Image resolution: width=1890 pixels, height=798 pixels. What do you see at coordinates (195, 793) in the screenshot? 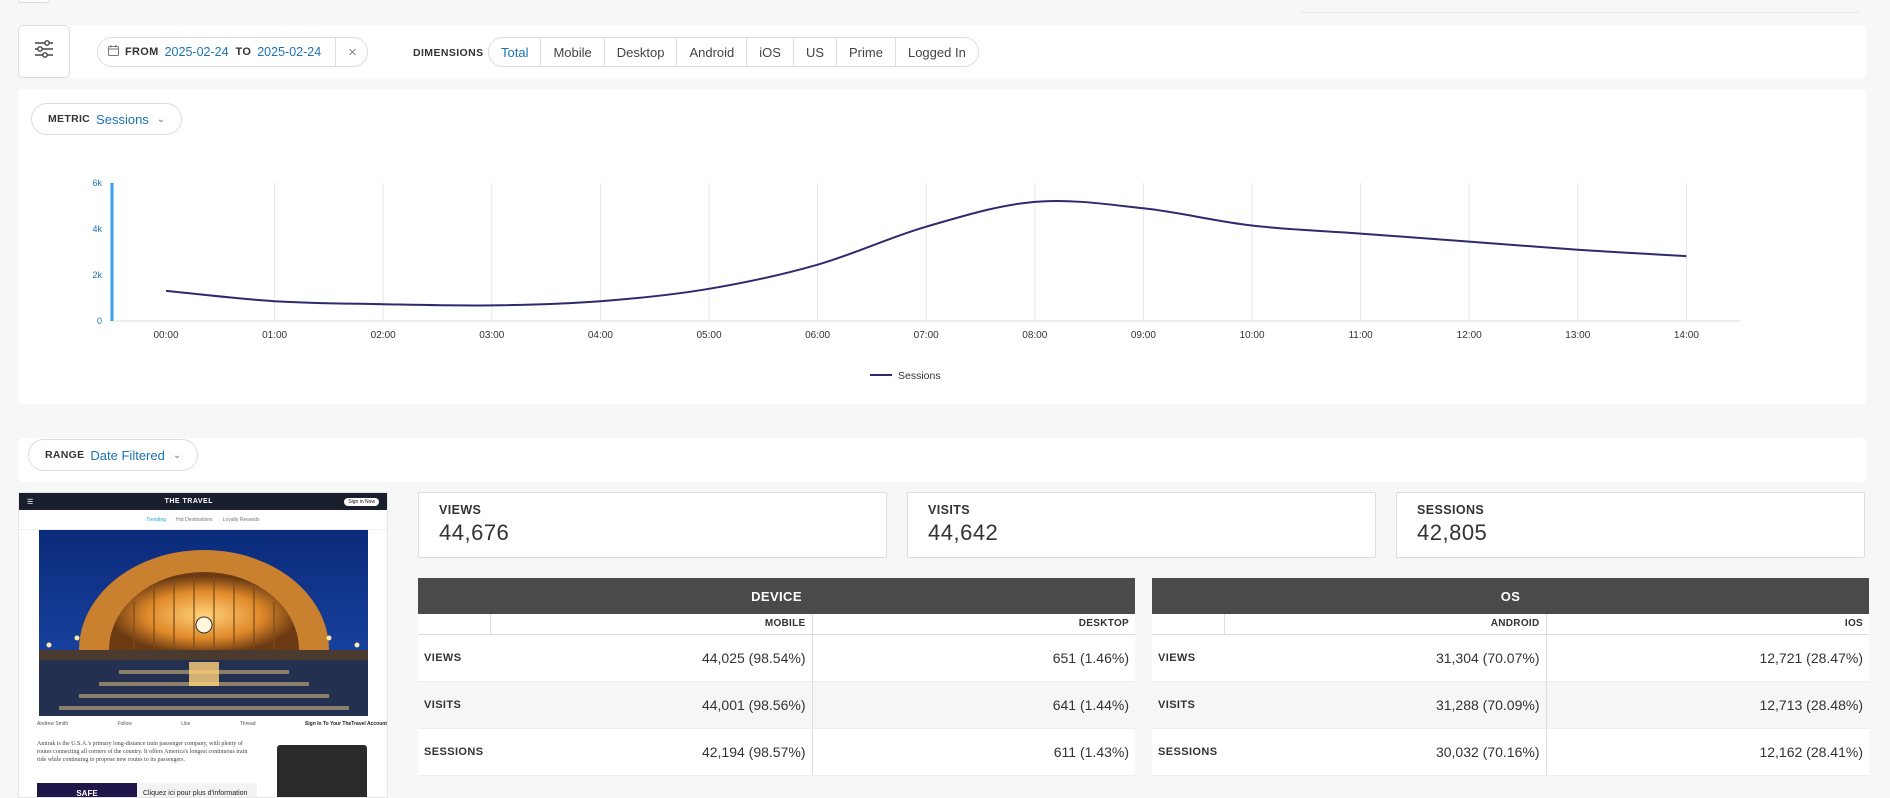
I see `preview-ad-text: Cliquez ici pour plus d'information` at bounding box center [195, 793].